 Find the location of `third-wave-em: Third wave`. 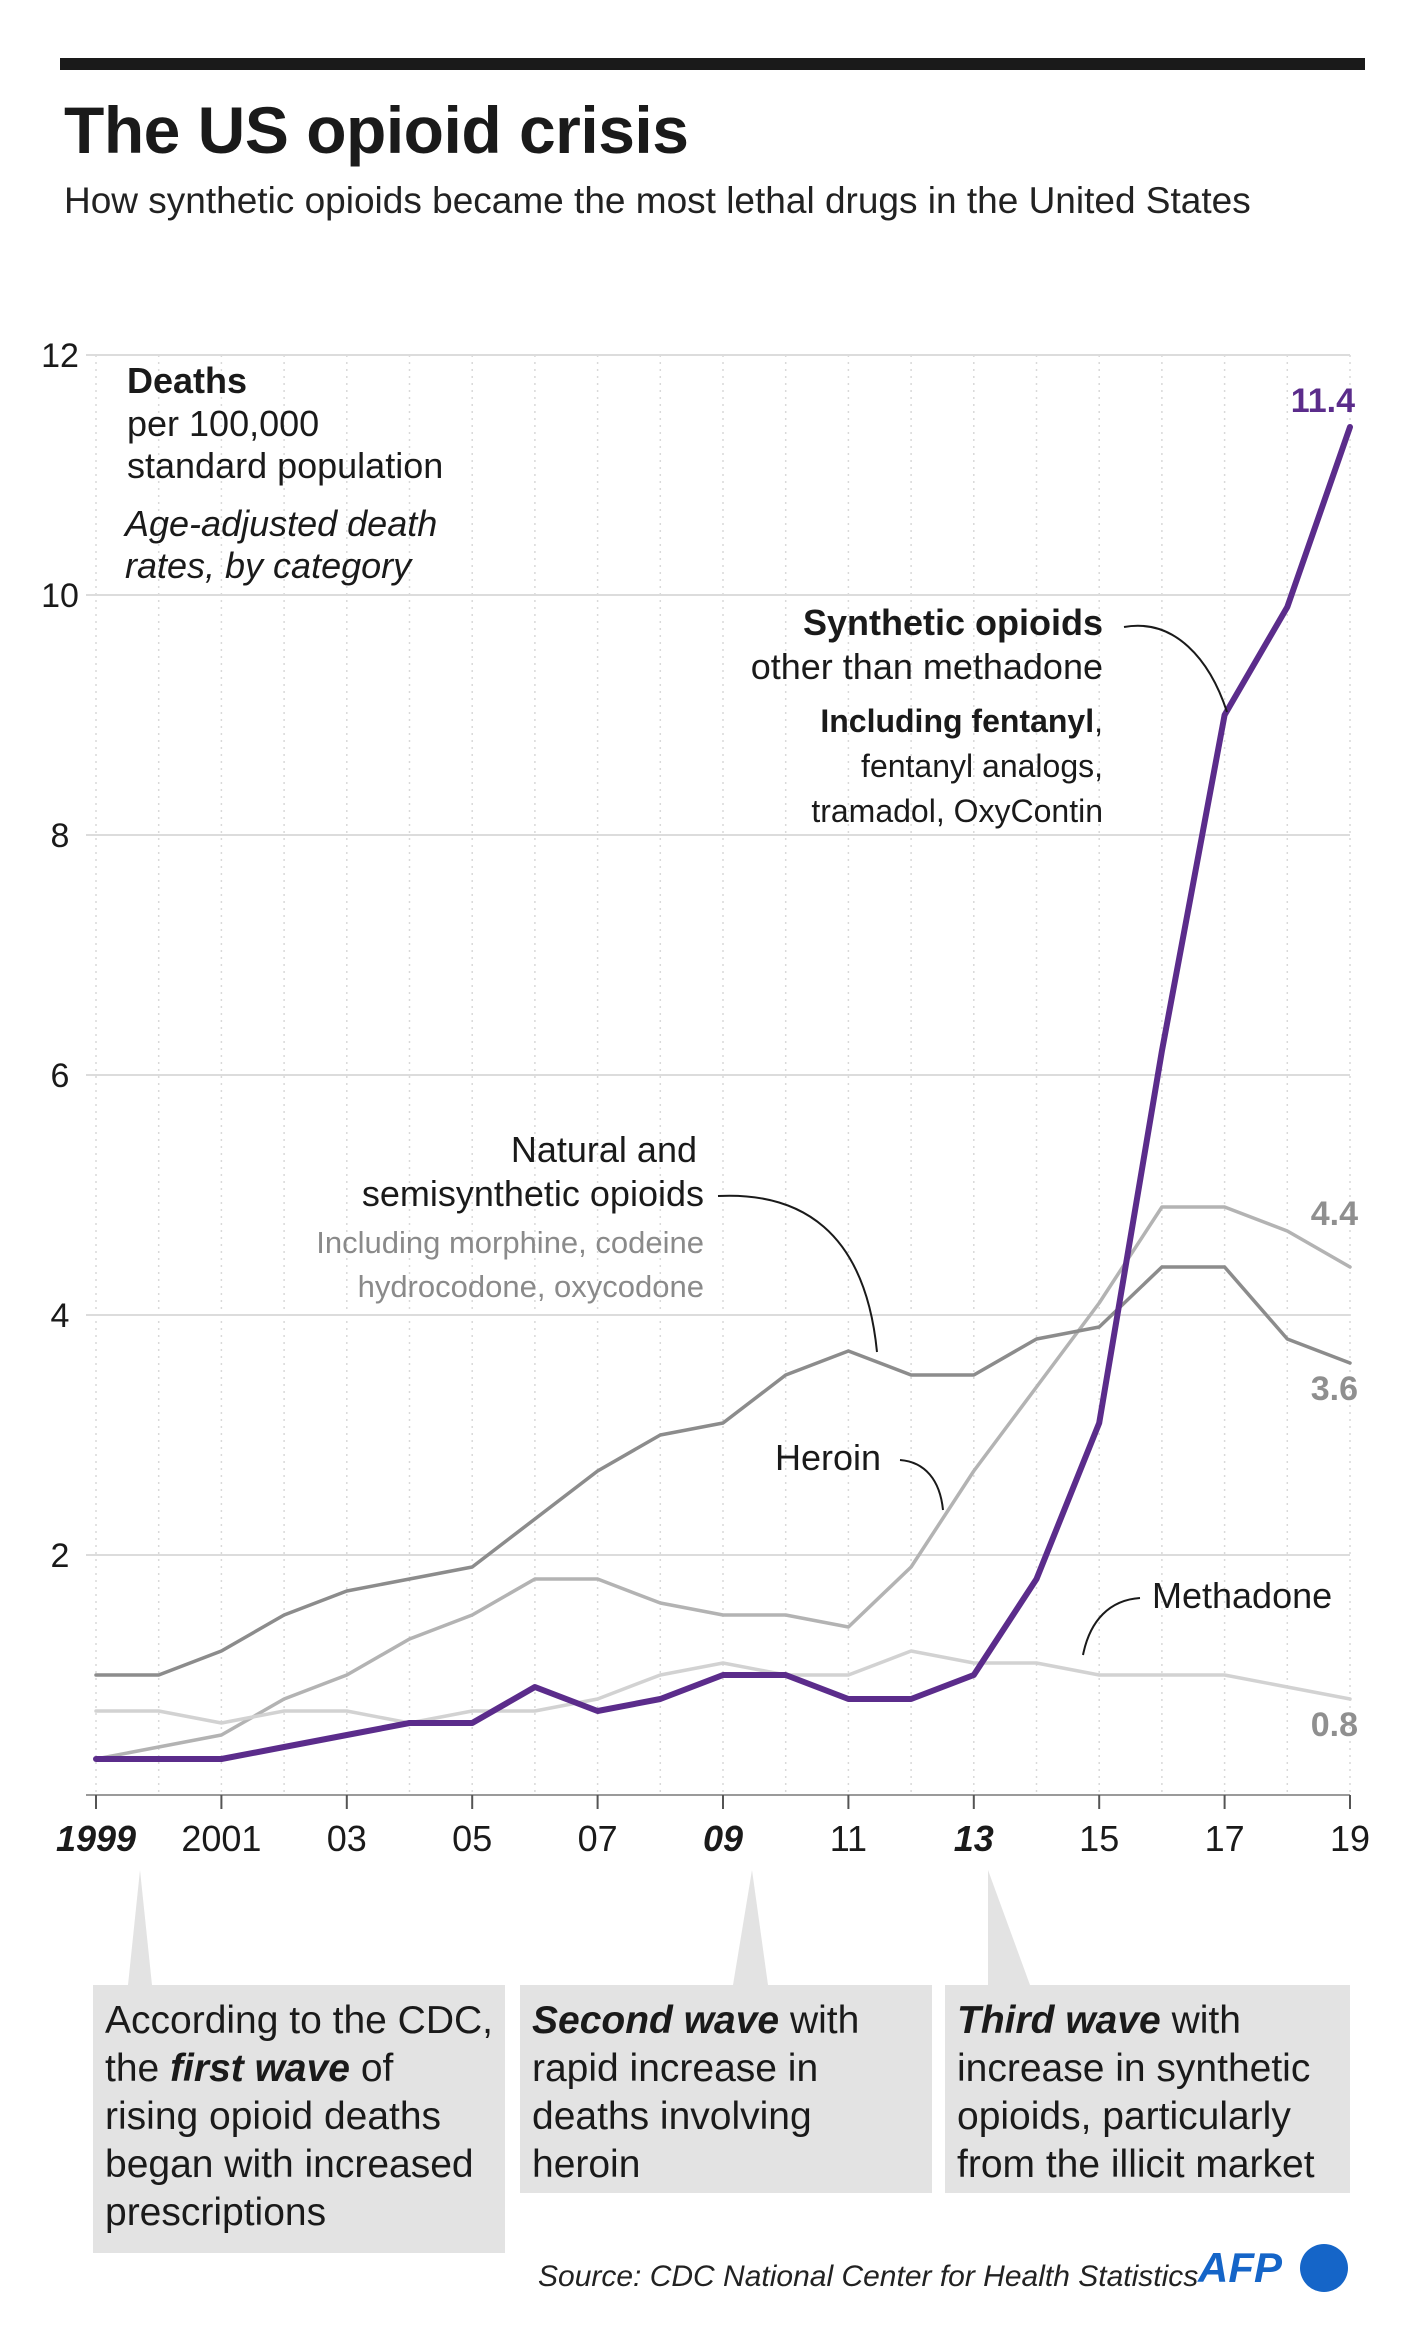

third-wave-em: Third wave is located at coordinates (1059, 2020).